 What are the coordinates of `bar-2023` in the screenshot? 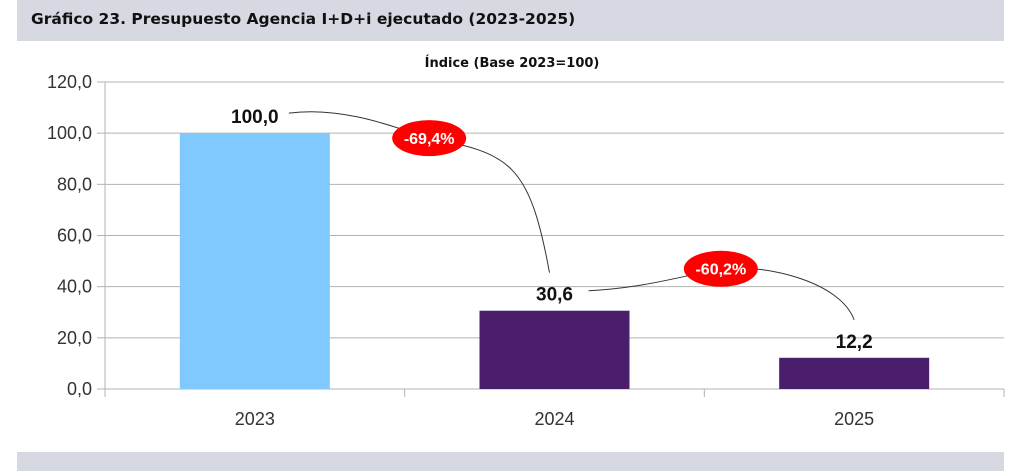 It's located at (254, 261).